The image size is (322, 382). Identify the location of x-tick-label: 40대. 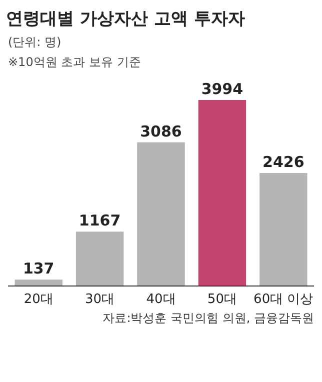
(161, 299).